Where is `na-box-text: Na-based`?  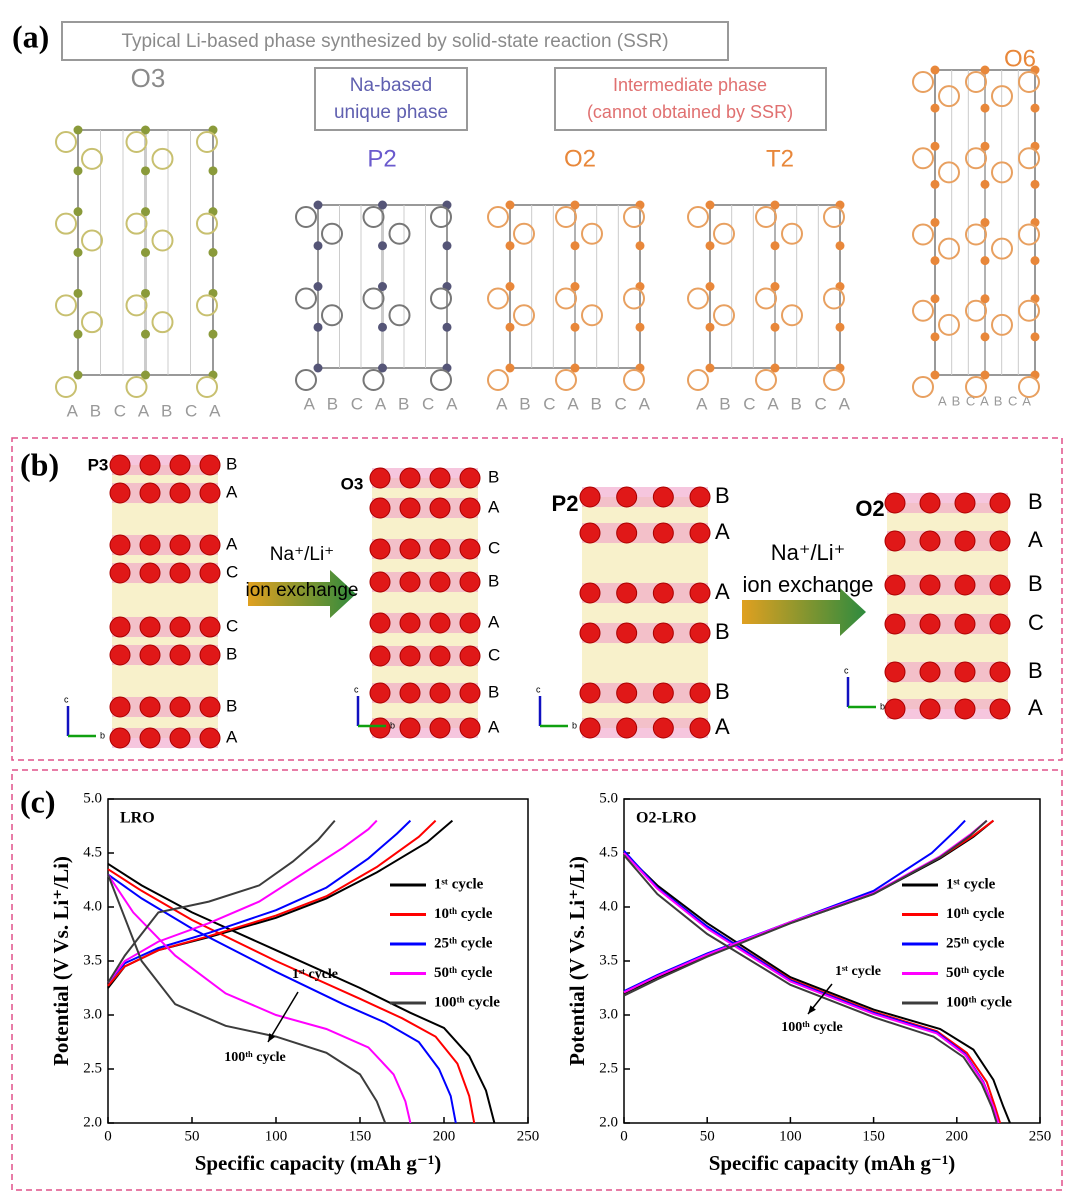
na-box-text: Na-based is located at coordinates (391, 85).